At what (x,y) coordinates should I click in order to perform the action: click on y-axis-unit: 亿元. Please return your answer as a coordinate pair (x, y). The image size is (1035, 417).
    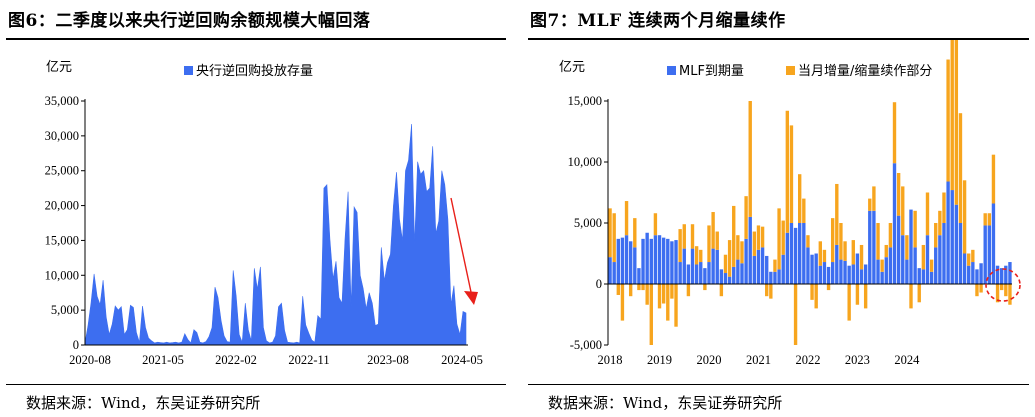
    Looking at the image, I should click on (59, 67).